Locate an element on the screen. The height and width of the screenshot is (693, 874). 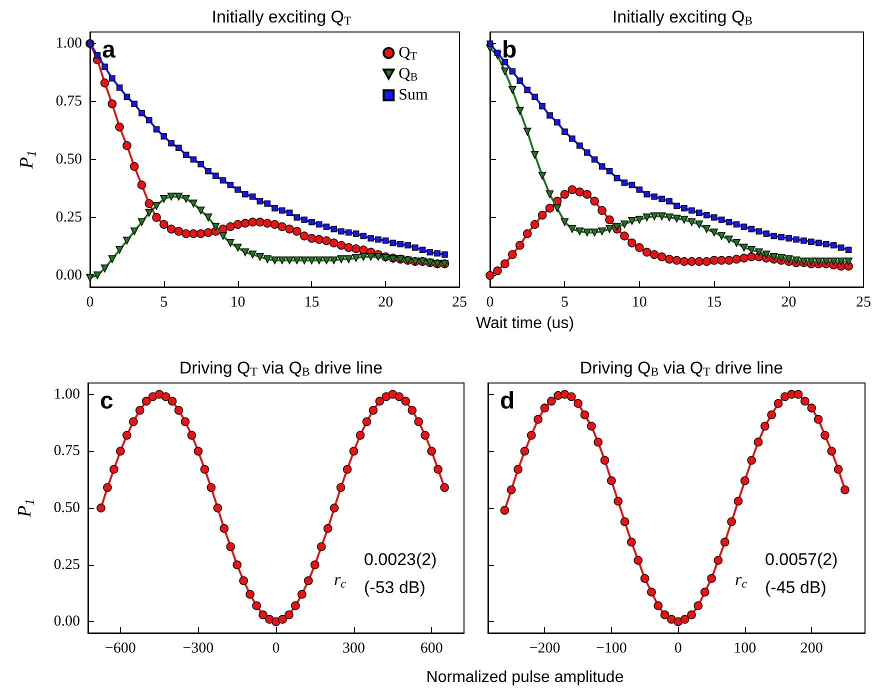
x-tick-label: 5 is located at coordinates (164, 302).